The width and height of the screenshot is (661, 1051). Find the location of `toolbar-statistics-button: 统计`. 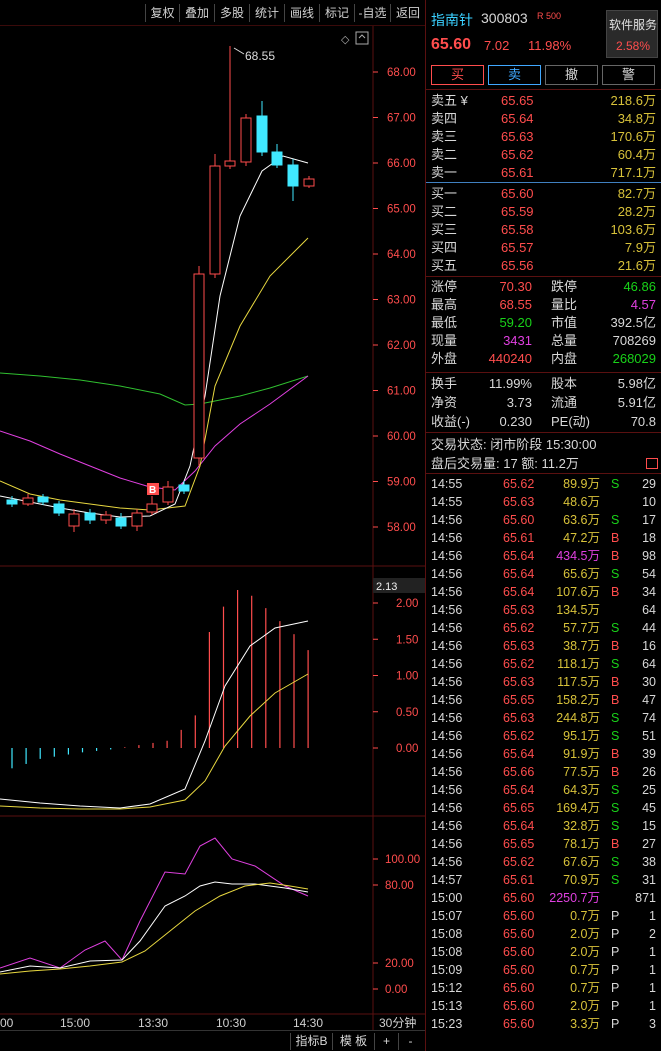

toolbar-statistics-button: 统计 is located at coordinates (266, 13).